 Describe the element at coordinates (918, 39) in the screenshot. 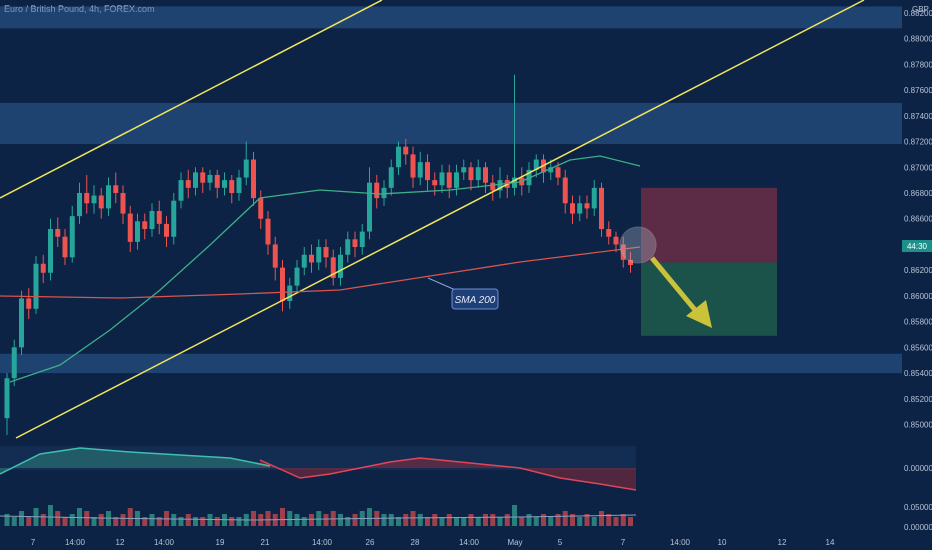

I see `price-tick-label: 0.88000` at that location.